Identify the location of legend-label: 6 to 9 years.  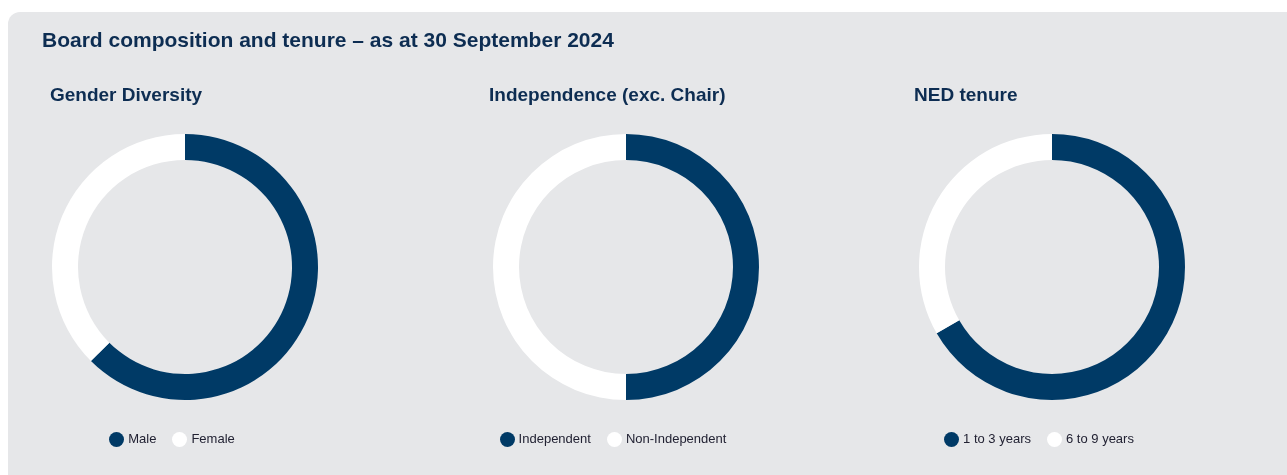
(1100, 438).